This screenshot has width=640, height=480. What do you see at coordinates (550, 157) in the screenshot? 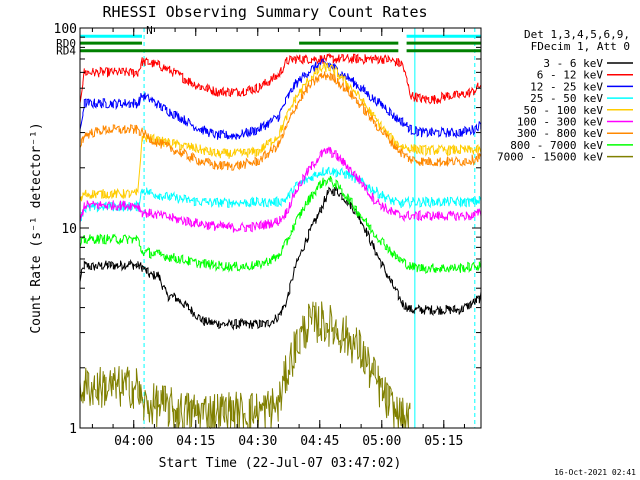
I see `legend-label: 7000 - 15000 keV` at bounding box center [550, 157].